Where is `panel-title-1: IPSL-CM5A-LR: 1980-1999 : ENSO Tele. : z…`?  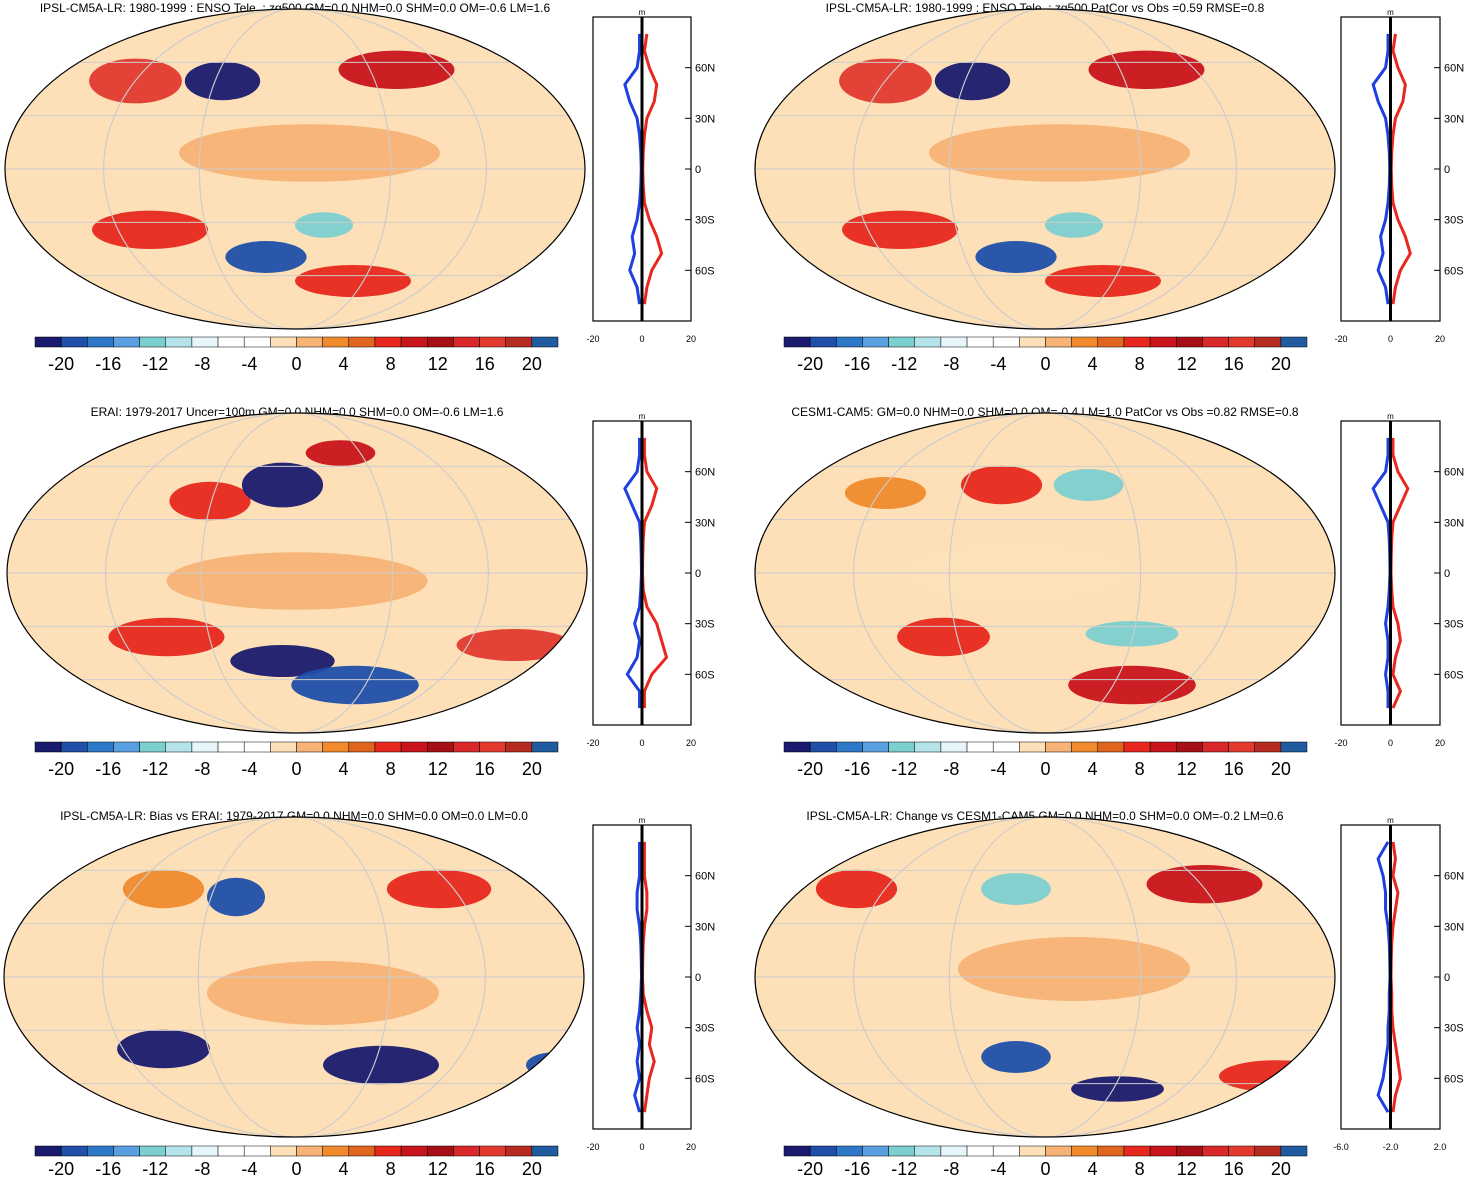
panel-title-1: IPSL-CM5A-LR: 1980-1999 : ENSO Tele. : z… is located at coordinates (295, 8).